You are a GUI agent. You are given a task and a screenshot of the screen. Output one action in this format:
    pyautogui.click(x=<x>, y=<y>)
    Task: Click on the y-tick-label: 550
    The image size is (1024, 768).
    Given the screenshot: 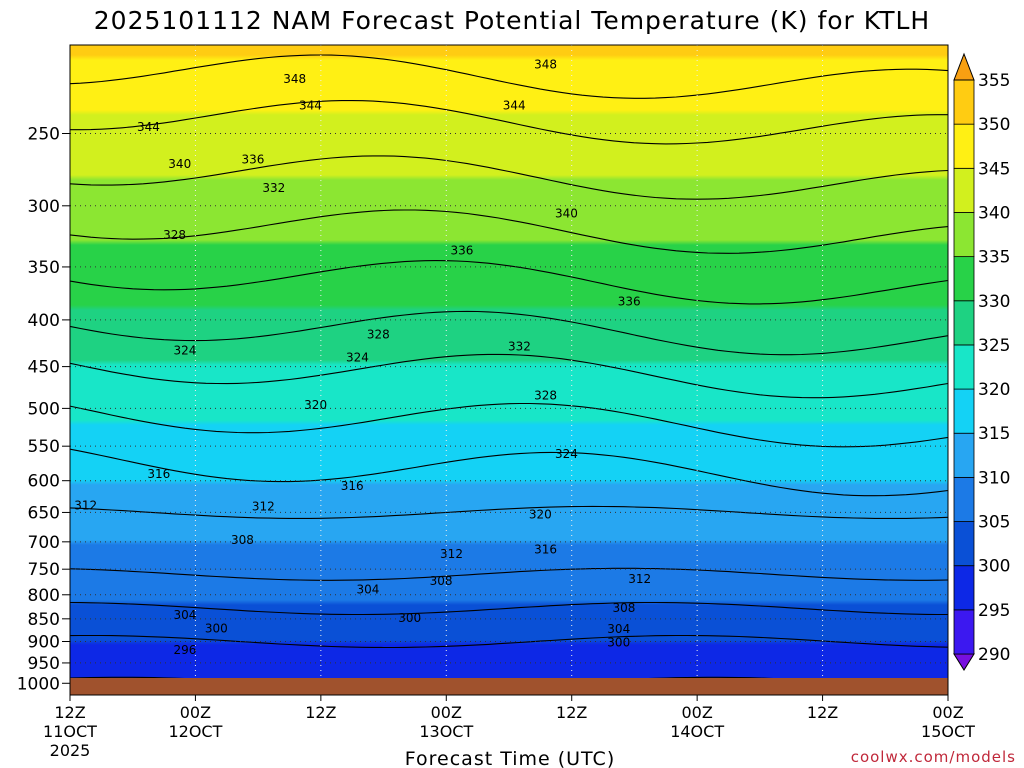 What is the action you would take?
    pyautogui.click(x=44, y=447)
    